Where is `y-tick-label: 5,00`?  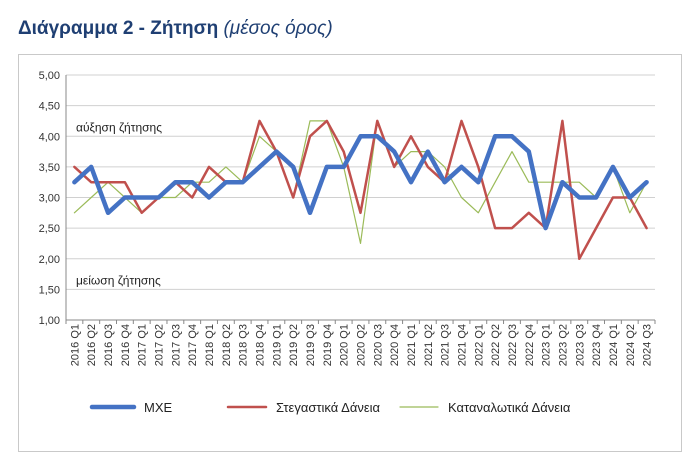 y-tick-label: 5,00 is located at coordinates (49, 76).